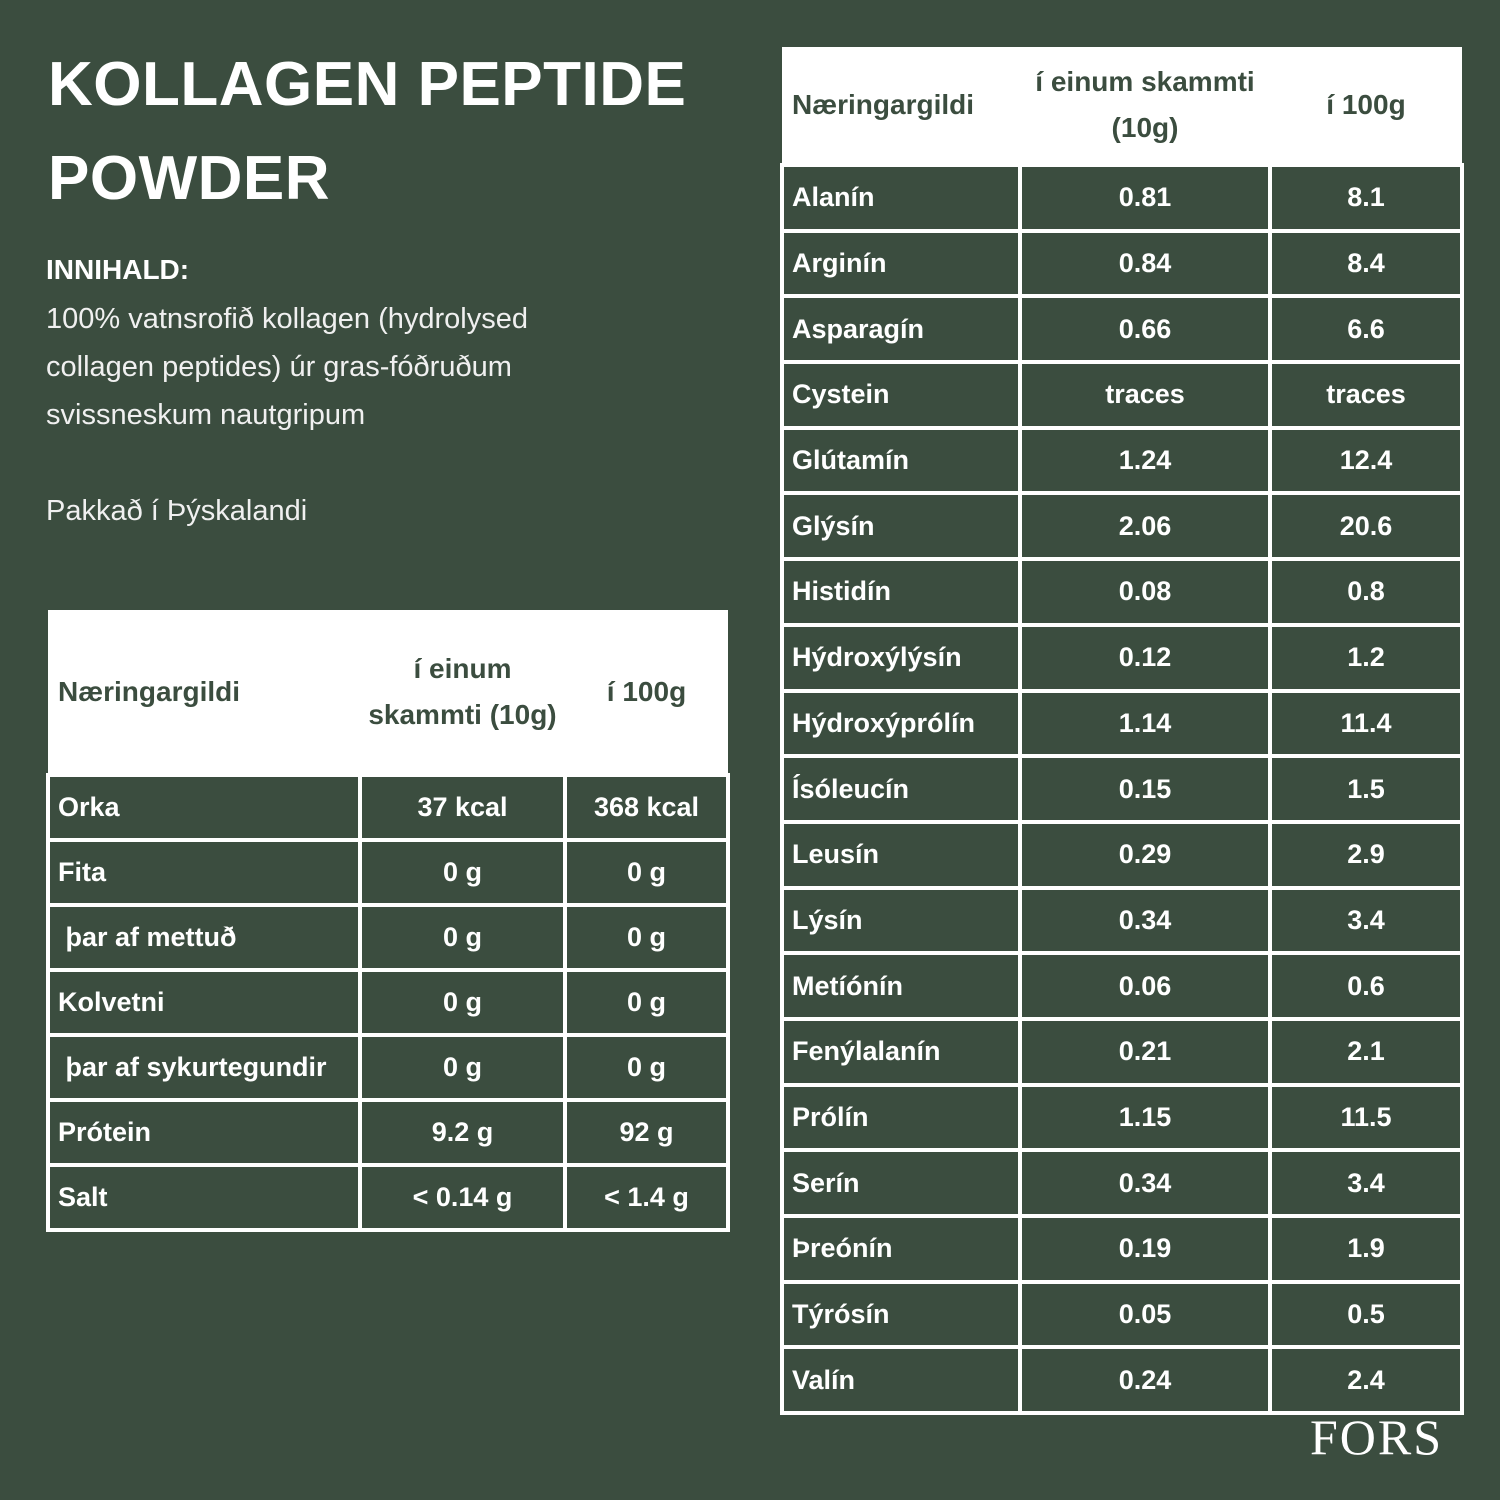  Describe the element at coordinates (118, 269) in the screenshot. I see `ingredients-label: INNIHALD:` at that location.